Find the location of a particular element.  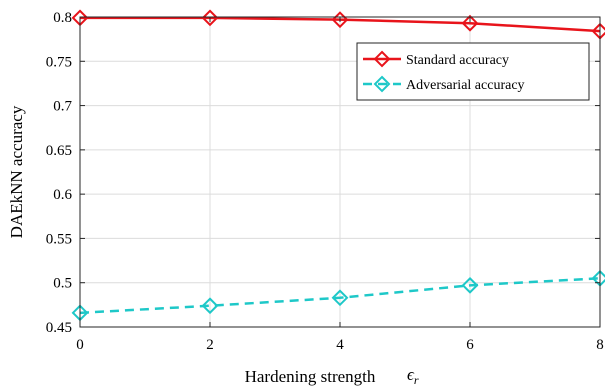

x-tick-label-1: 2 is located at coordinates (210, 345).